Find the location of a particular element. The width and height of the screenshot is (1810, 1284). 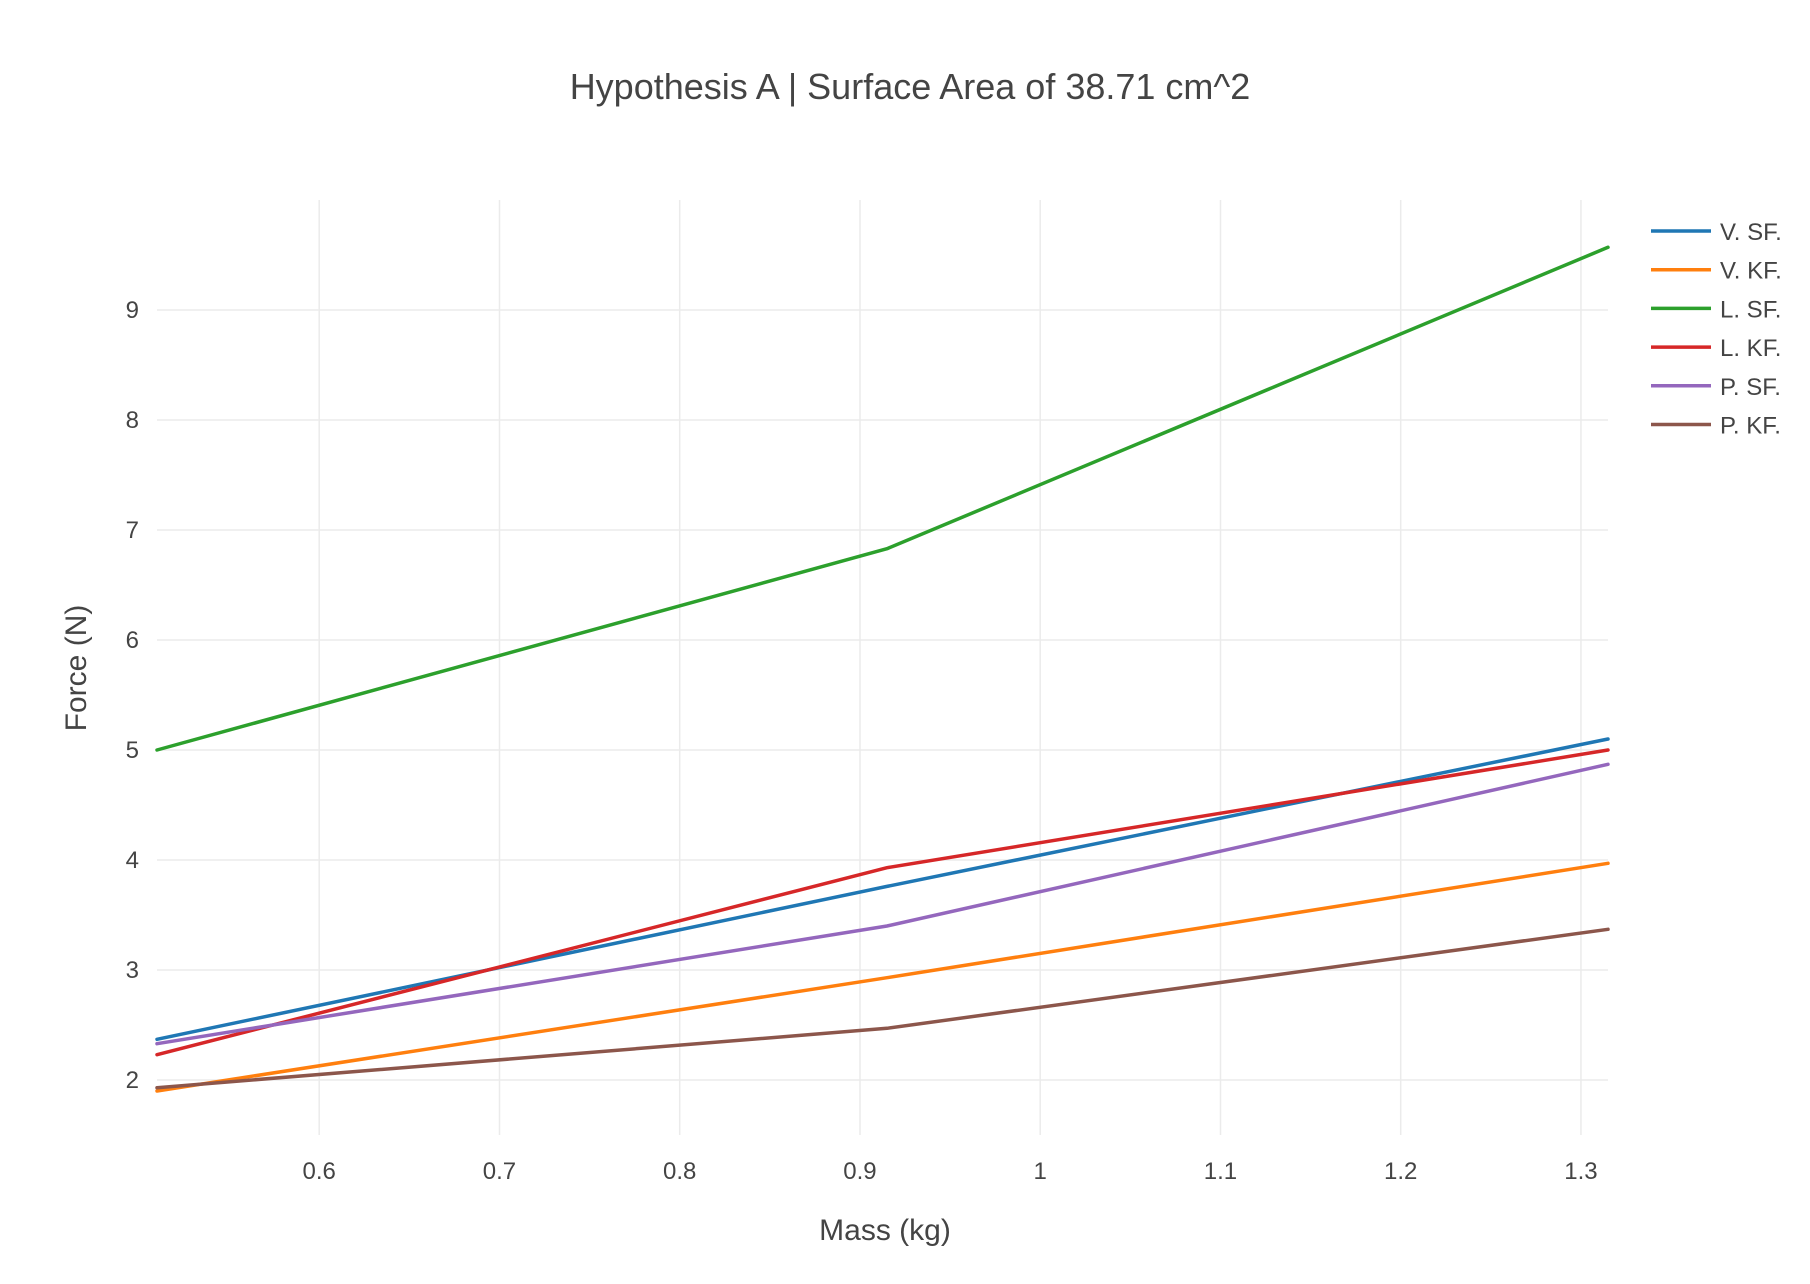

legend-label: P. KF. is located at coordinates (1750, 426).